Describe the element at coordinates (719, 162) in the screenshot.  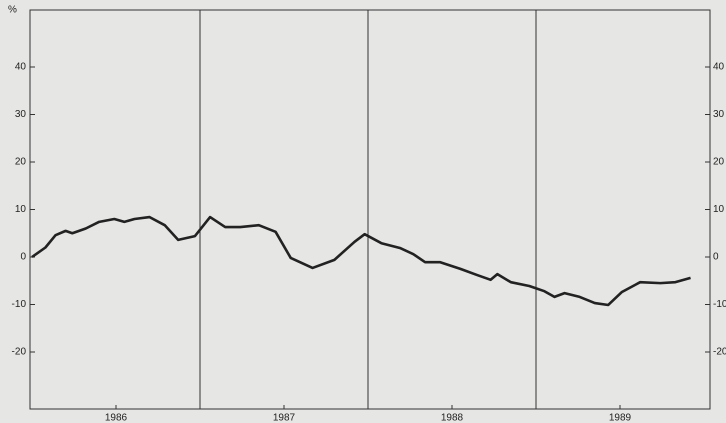
I see `y2-tick-label: 20` at that location.